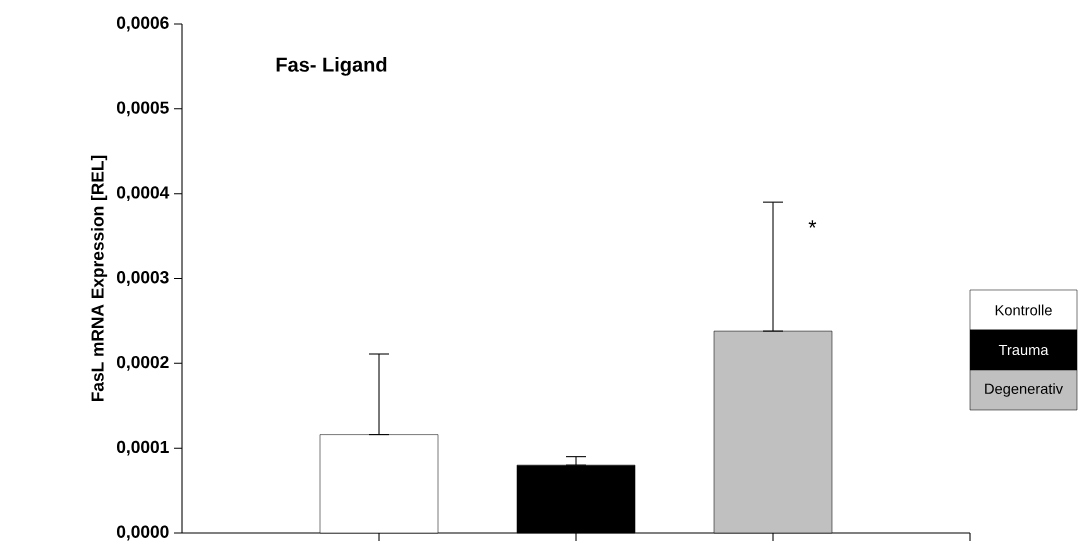 The height and width of the screenshot is (547, 1081). Describe the element at coordinates (142, 448) in the screenshot. I see `y-tick-label: 0,0001` at that location.